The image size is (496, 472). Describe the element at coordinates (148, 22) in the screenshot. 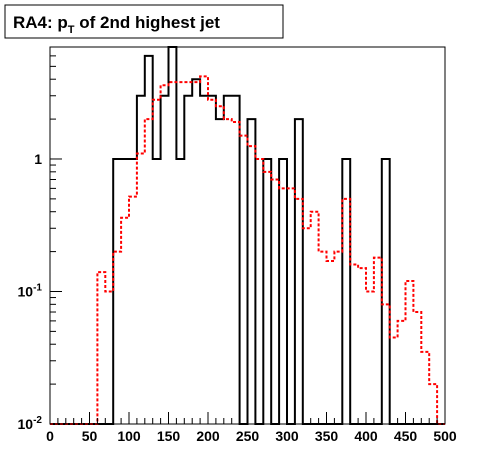

I see `title-rest: of 2nd highest jet` at that location.